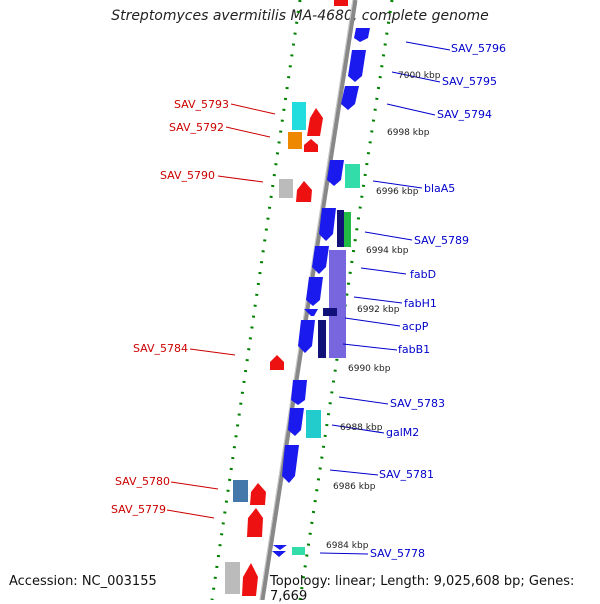 This screenshot has height=604, width=600. What do you see at coordinates (277, 362) in the screenshot?
I see `gene-SAV_5784-red` at bounding box center [277, 362].